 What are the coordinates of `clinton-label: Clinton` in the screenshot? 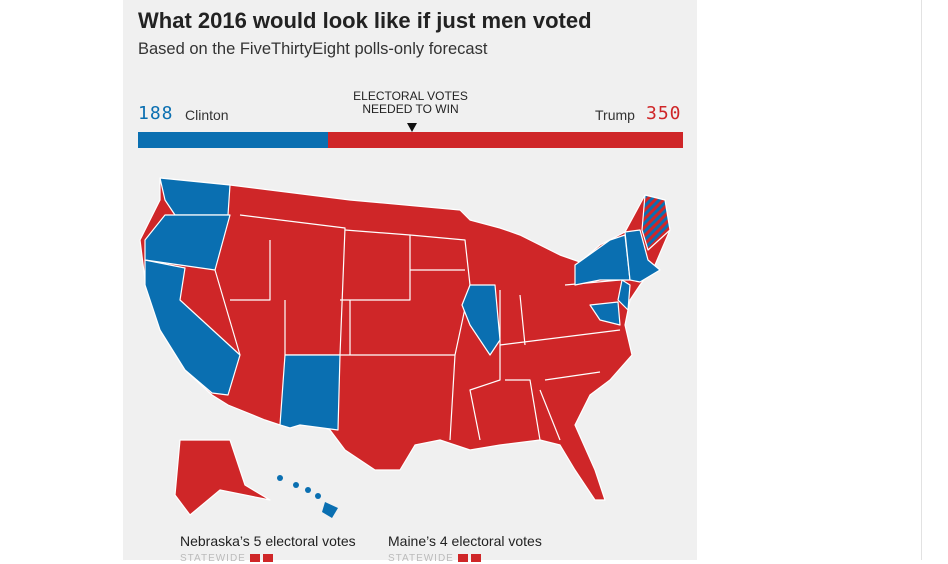 It's located at (207, 115).